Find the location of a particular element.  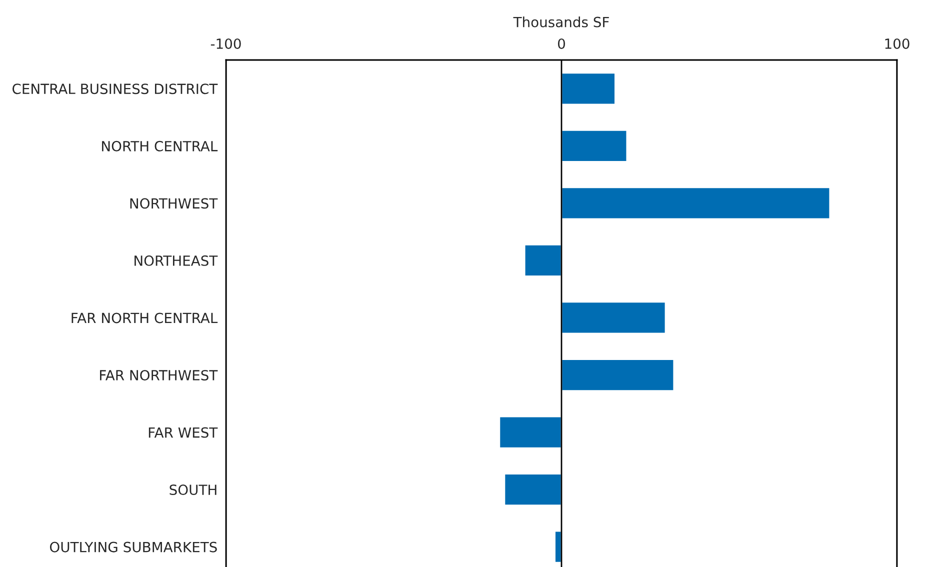

y-tick-label: NORTHEAST is located at coordinates (176, 260).